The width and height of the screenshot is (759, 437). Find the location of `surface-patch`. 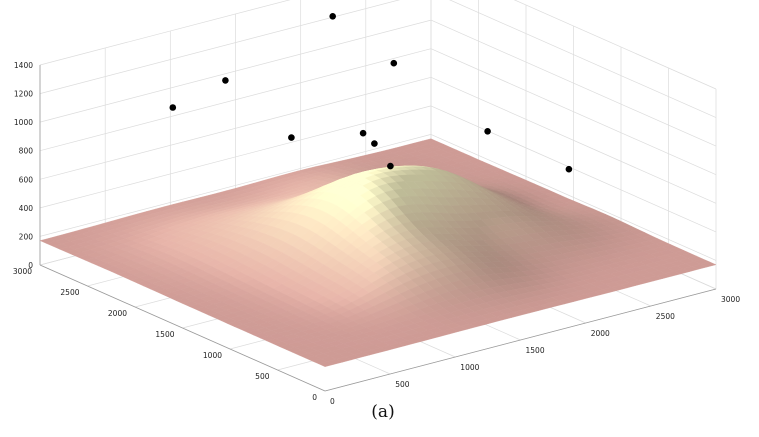

surface-patch is located at coordinates (326, 364).